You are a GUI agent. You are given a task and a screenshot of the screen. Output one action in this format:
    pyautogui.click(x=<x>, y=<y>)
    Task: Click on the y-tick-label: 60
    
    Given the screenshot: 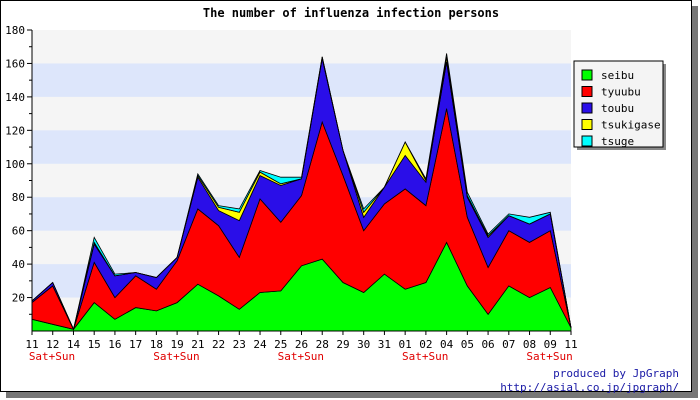 What is the action you would take?
    pyautogui.click(x=18, y=231)
    